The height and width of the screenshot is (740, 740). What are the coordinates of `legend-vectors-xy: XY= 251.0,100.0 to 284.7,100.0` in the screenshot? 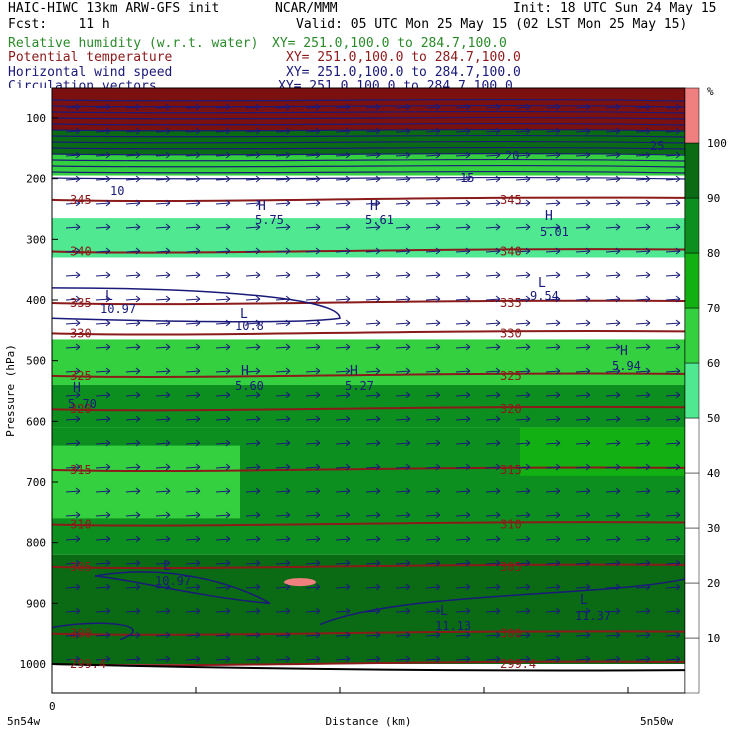 It's located at (395, 84).